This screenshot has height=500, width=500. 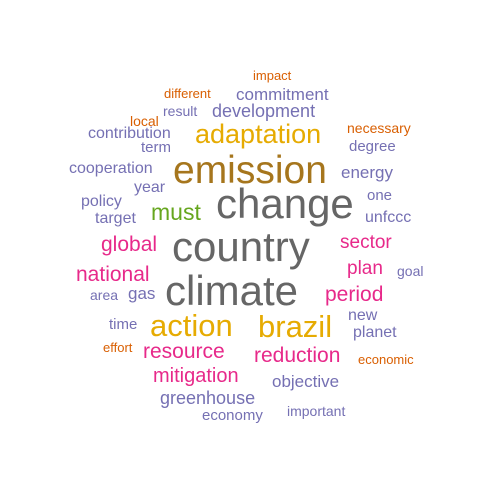 What do you see at coordinates (365, 268) in the screenshot?
I see `word-plan: plan` at bounding box center [365, 268].